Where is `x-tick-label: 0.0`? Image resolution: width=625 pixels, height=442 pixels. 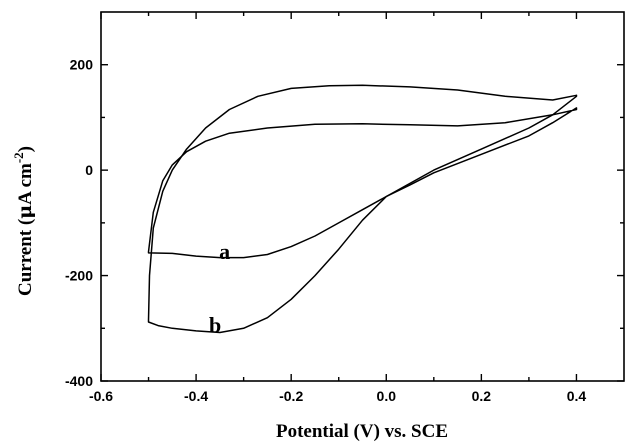
x-tick-label: 0.0 is located at coordinates (387, 396).